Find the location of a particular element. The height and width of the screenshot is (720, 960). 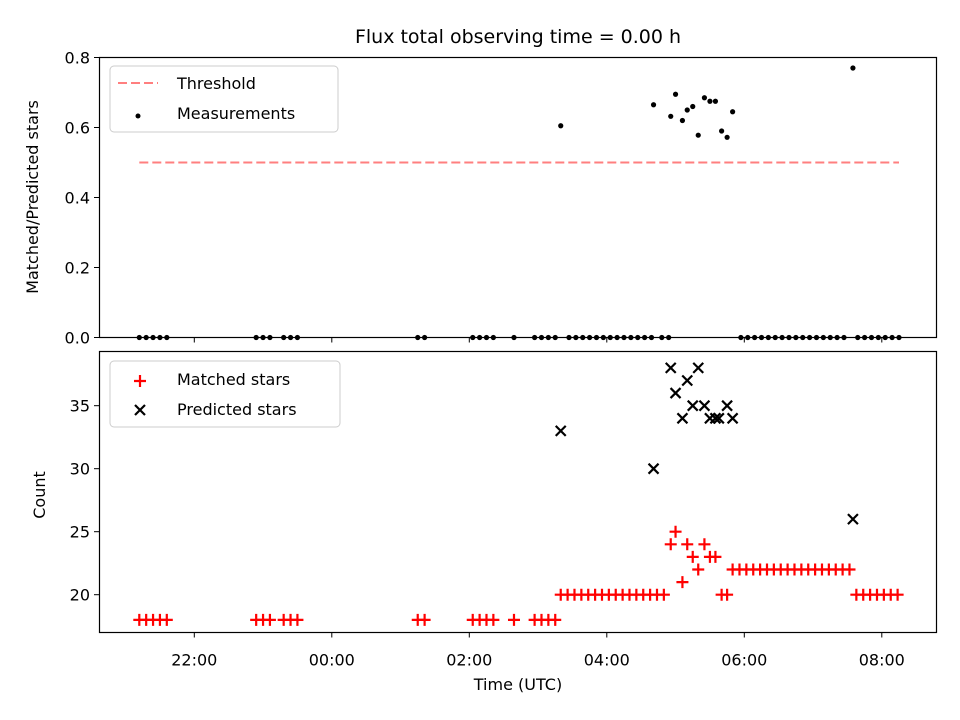

top-legend-box is located at coordinates (224, 99).